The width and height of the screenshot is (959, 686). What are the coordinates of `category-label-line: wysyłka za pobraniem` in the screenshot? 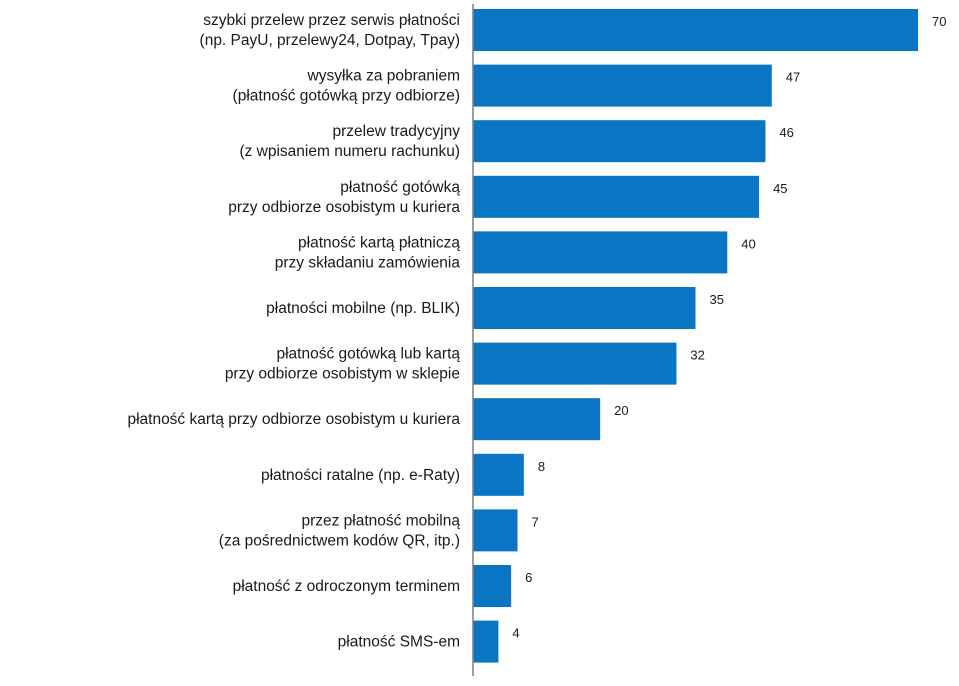 It's located at (383, 76).